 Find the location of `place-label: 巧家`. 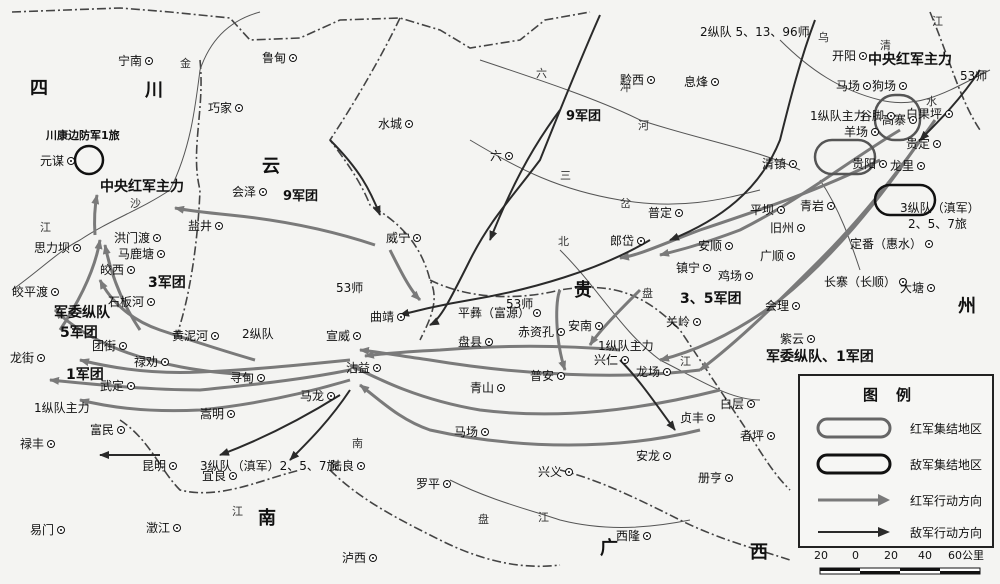

place-label: 巧家 is located at coordinates (220, 108).